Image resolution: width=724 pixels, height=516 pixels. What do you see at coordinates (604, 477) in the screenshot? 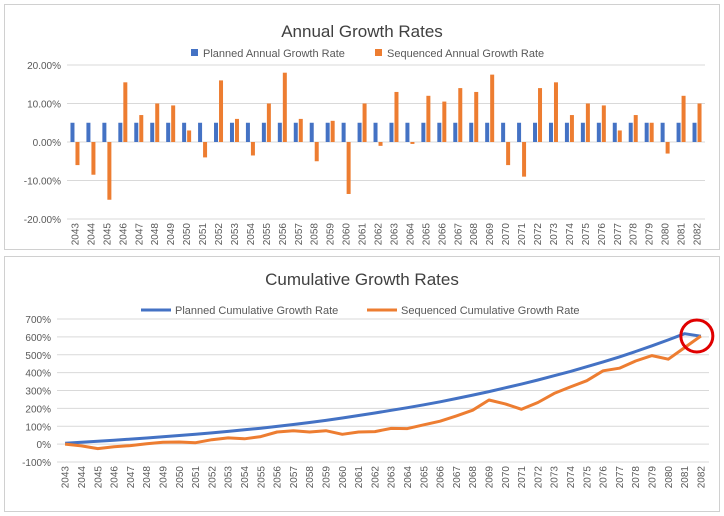
I see `x-tick-label: 2076` at bounding box center [604, 477].